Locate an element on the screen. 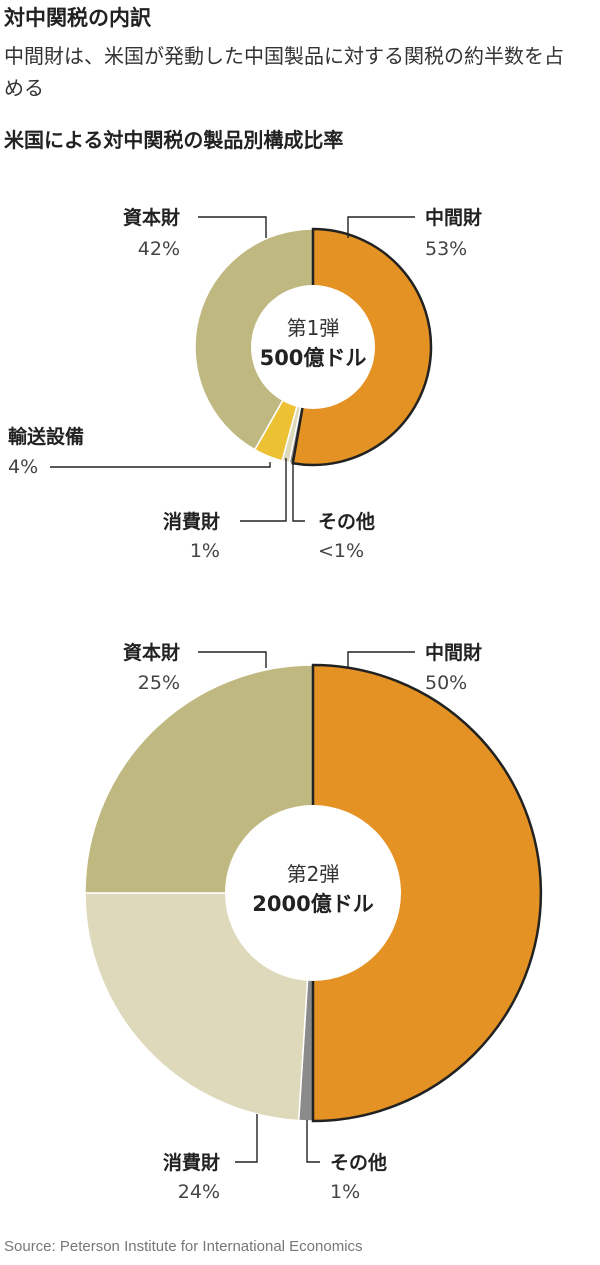 This screenshot has height=1265, width=600. center-label-bottom: 2000億ドル is located at coordinates (312, 904).